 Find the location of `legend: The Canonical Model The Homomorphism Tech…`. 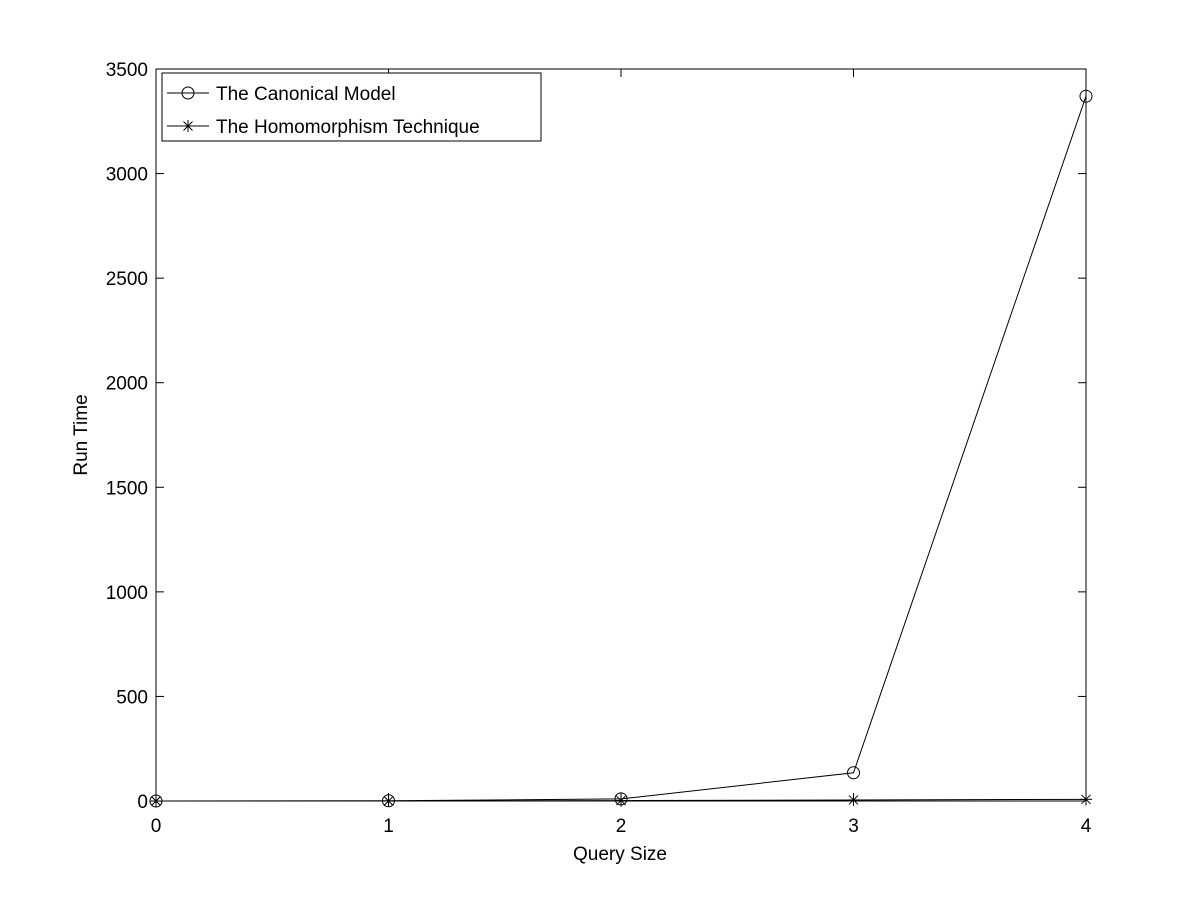

legend: The Canonical Model The Homomorphism Tech… is located at coordinates (351, 107).